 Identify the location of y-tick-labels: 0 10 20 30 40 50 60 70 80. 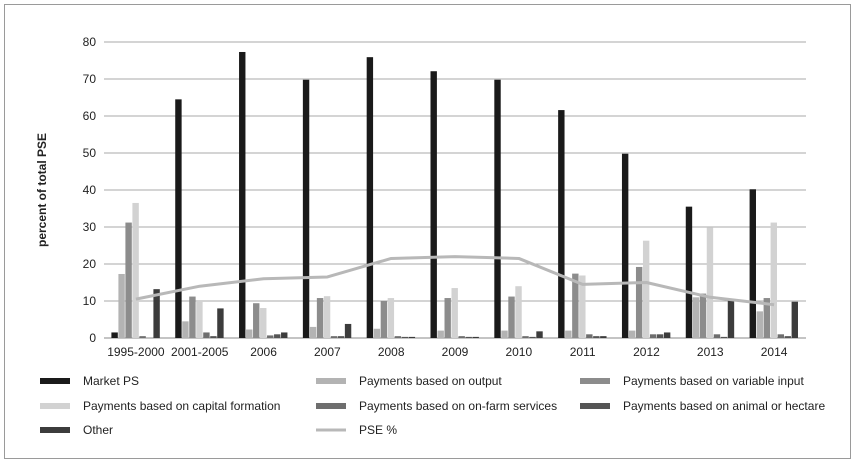
(90, 190).